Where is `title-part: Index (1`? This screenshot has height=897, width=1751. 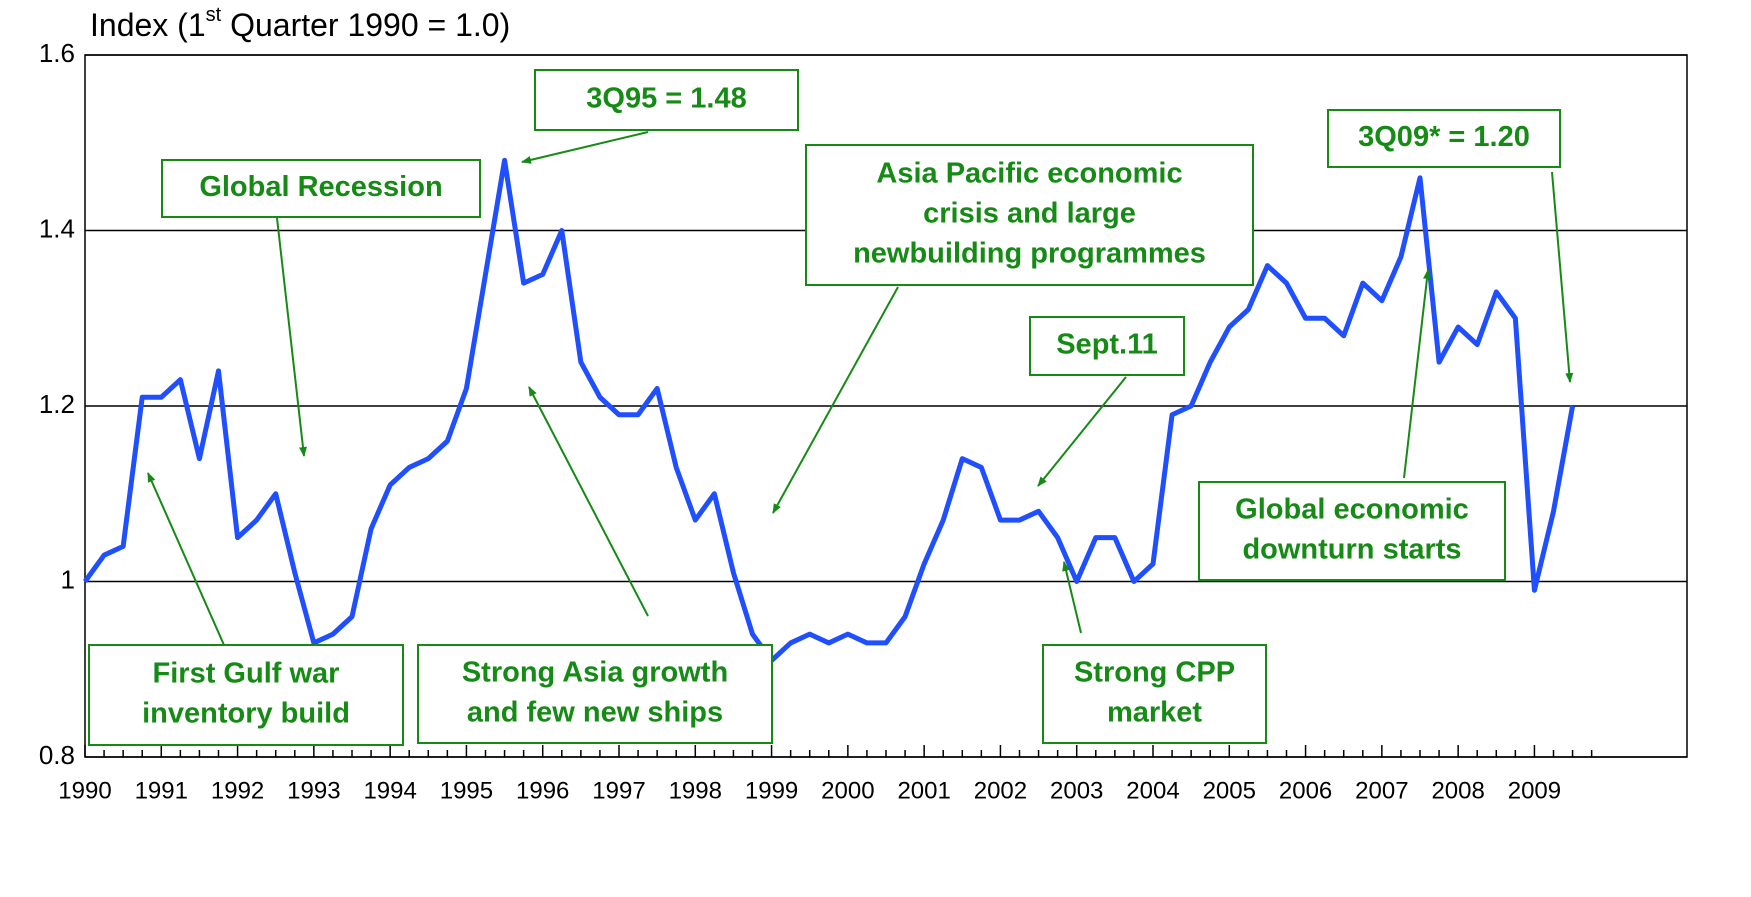
title-part: Index (1 is located at coordinates (148, 25).